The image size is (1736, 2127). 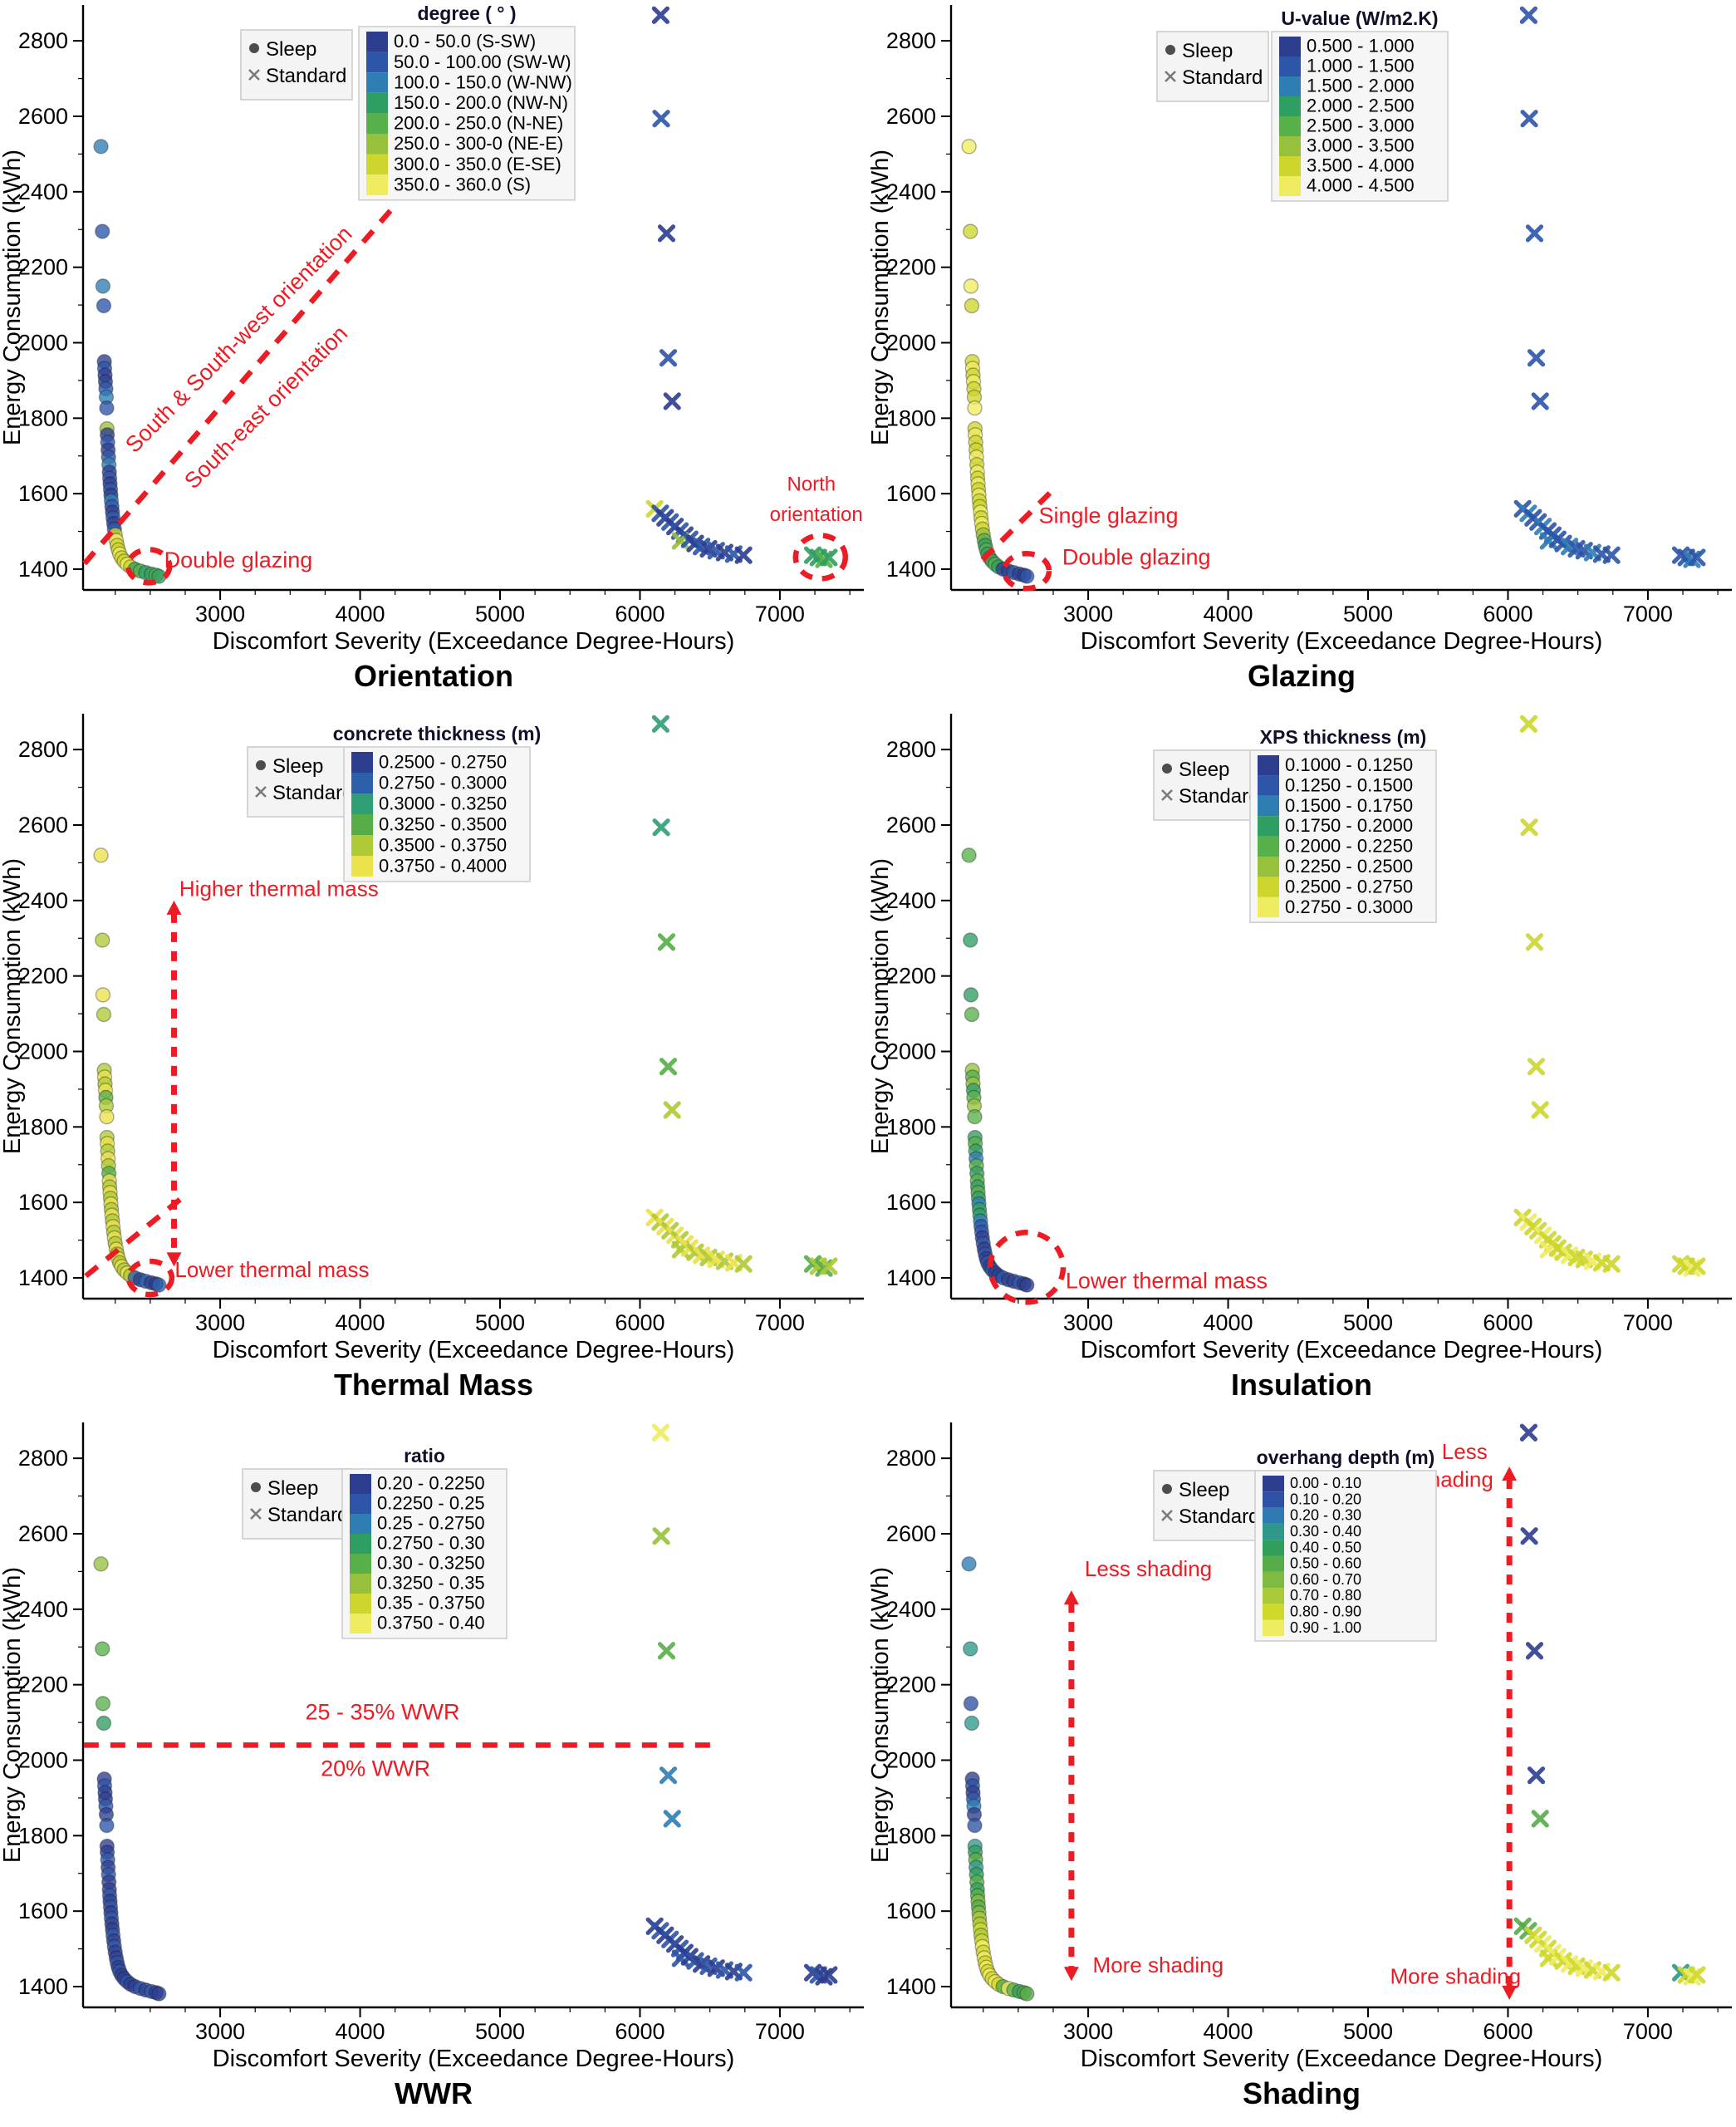 I want to click on legend-range-label: 0.3750 - 0.40, so click(x=431, y=1623).